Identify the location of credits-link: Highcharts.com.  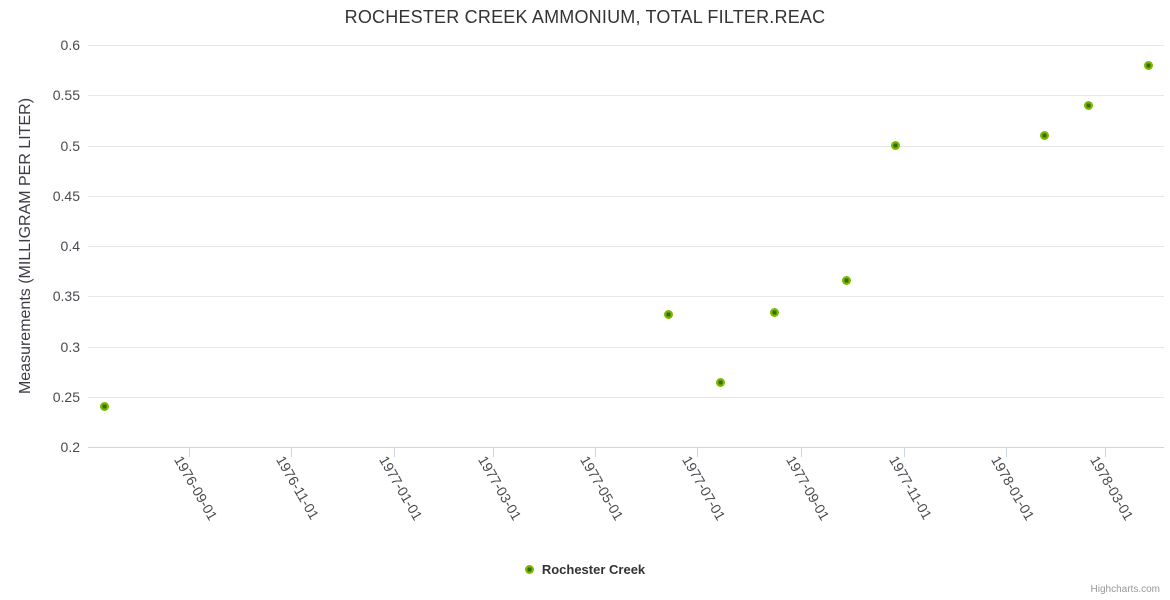
(1125, 589).